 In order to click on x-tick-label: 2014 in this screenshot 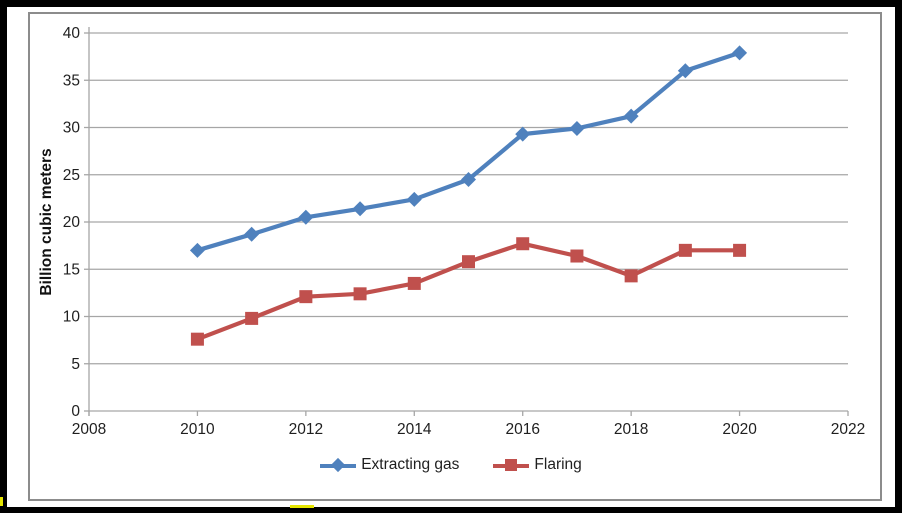, I will do `click(414, 429)`.